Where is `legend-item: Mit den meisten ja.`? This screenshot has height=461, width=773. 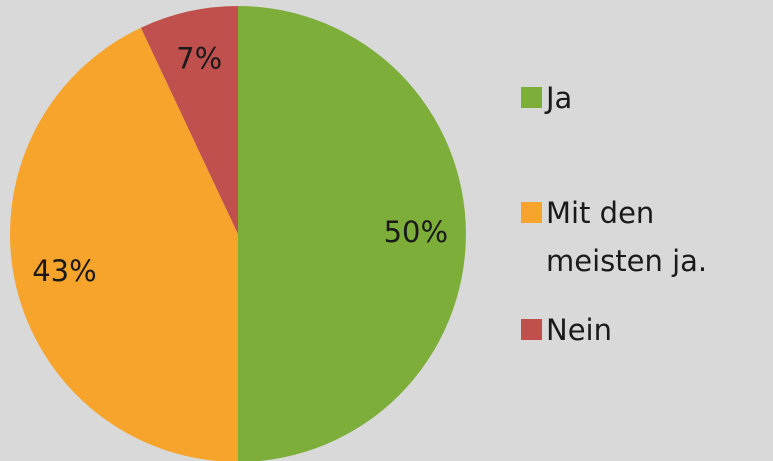
legend-item: Mit den meisten ja. is located at coordinates (641, 237).